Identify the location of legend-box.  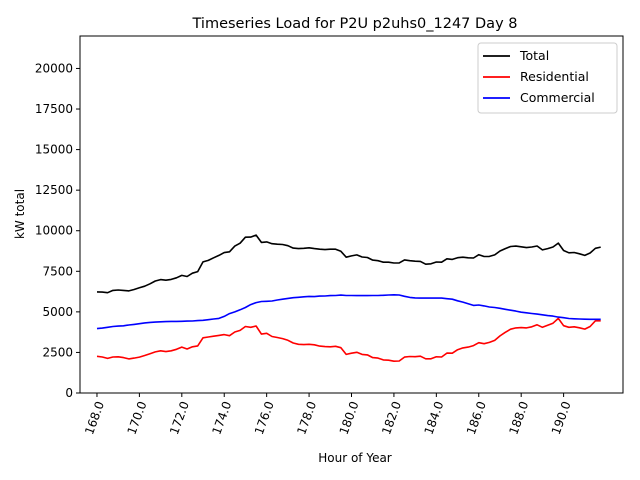
(547, 78).